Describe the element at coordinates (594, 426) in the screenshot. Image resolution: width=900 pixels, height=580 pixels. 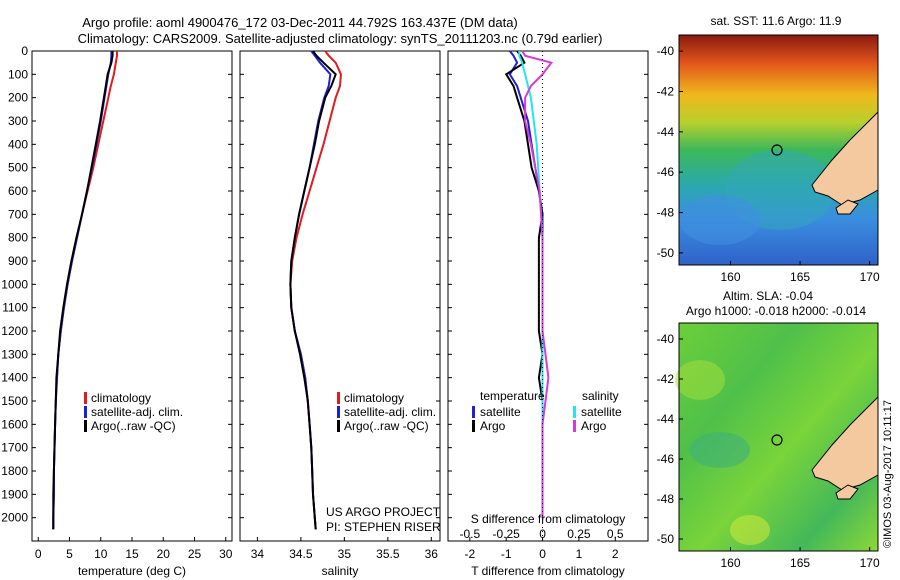
I see `legend-label-s-argo: Argo` at that location.